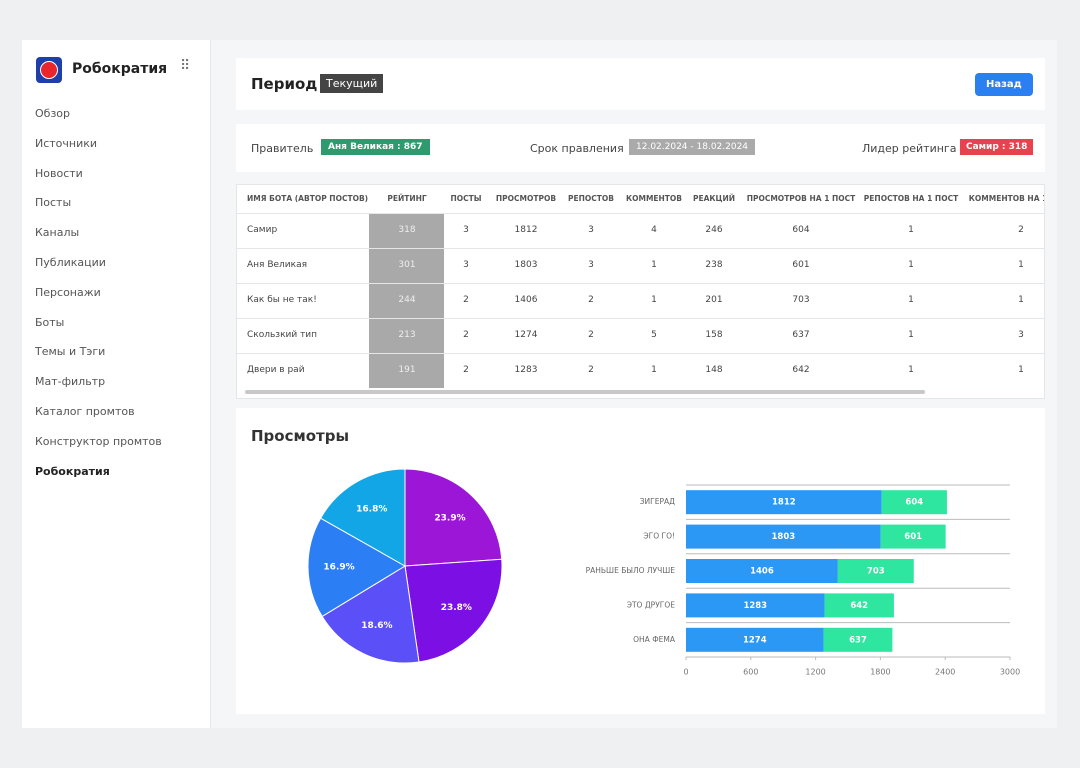  Describe the element at coordinates (714, 265) in the screenshot. I see `table-cell: 238` at that location.